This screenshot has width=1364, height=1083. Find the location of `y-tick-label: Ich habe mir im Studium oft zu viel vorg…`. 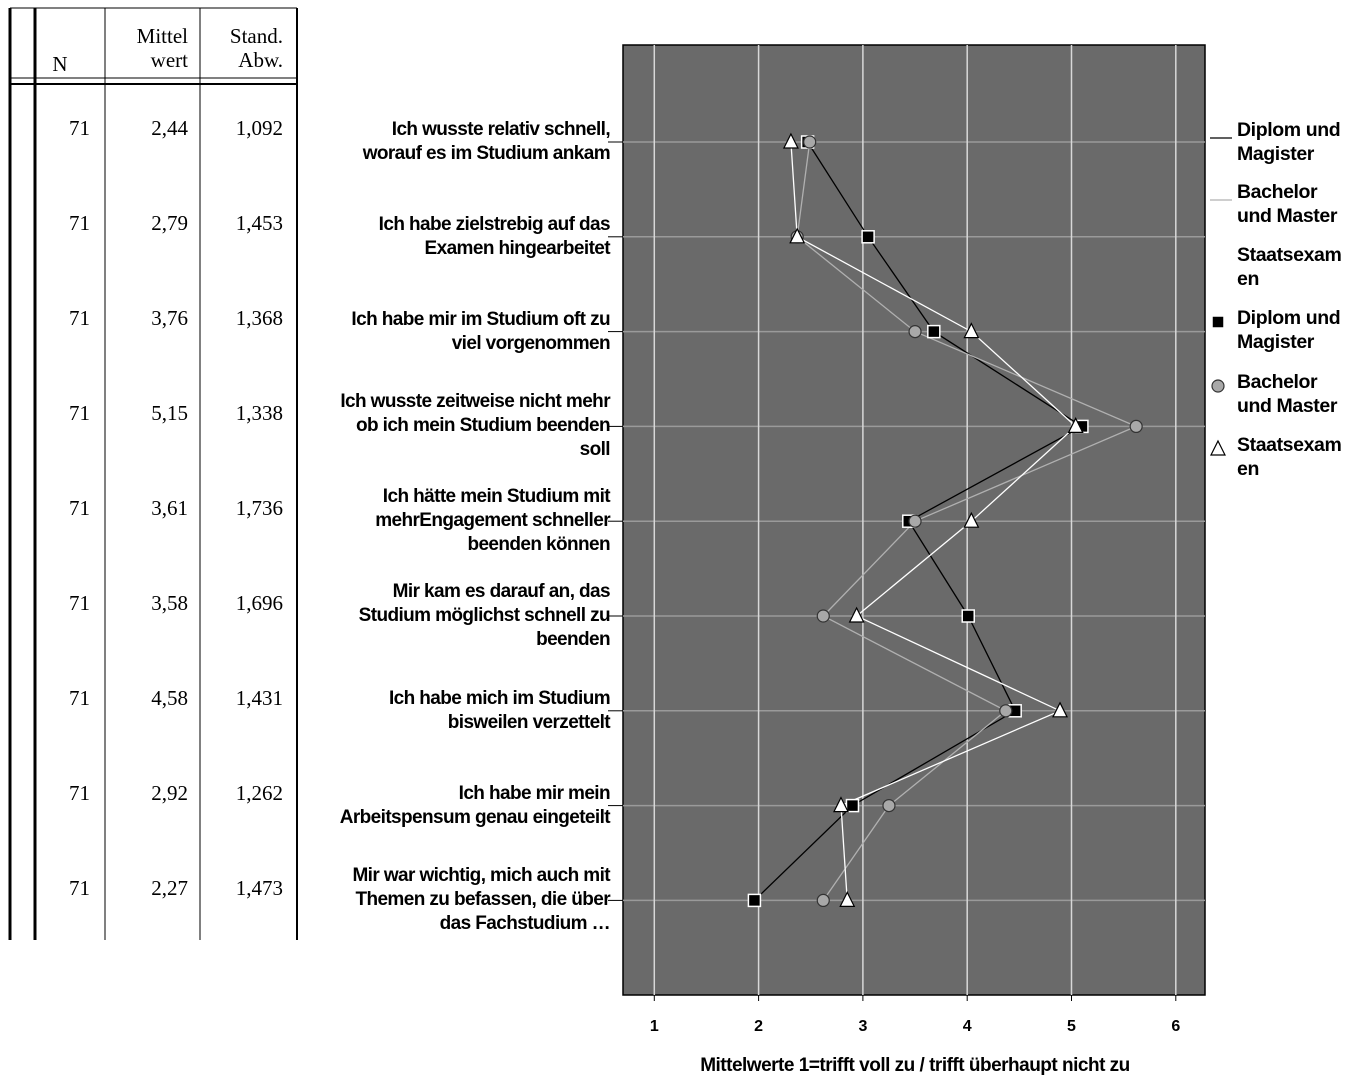

y-tick-label: Ich habe mir im Studium oft zu viel vorg… is located at coordinates (480, 331).